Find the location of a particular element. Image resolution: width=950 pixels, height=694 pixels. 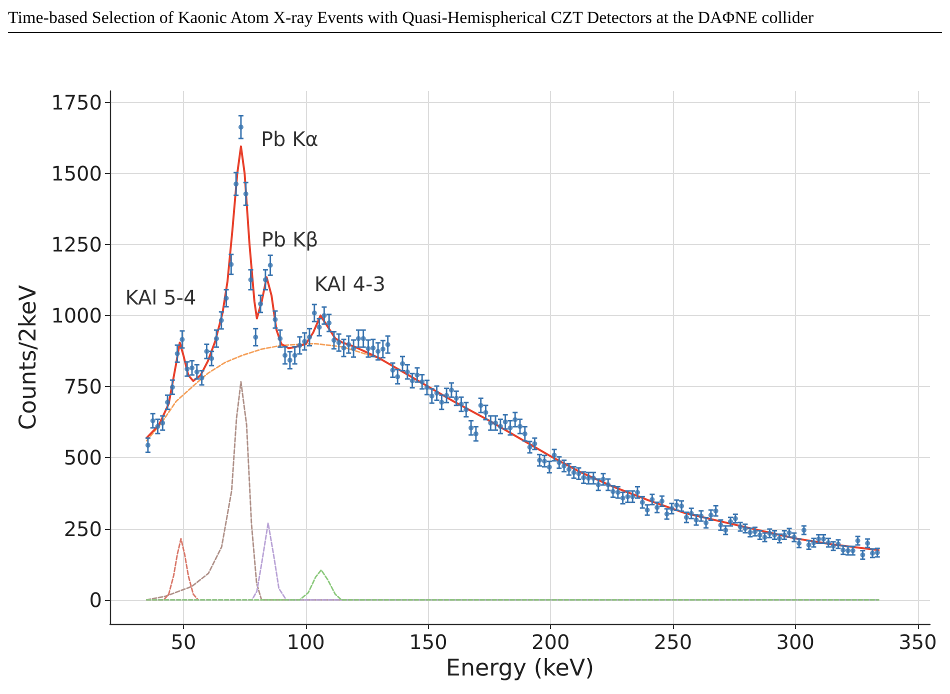

y-tick-label: 500 is located at coordinates (83, 458).